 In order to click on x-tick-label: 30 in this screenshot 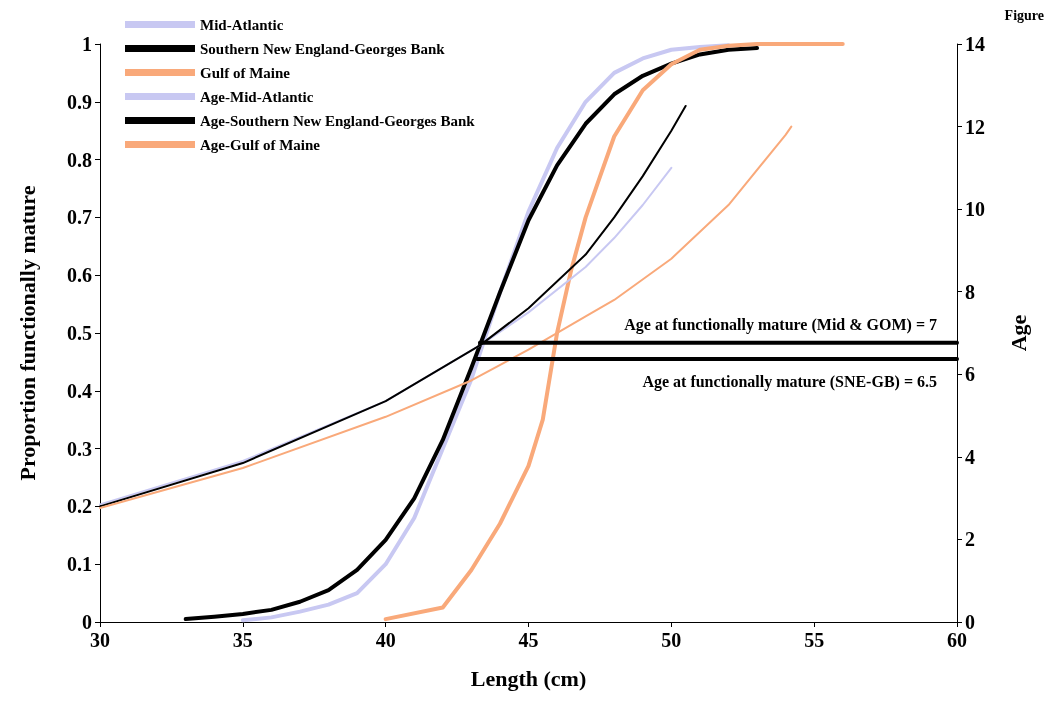, I will do `click(100, 640)`.